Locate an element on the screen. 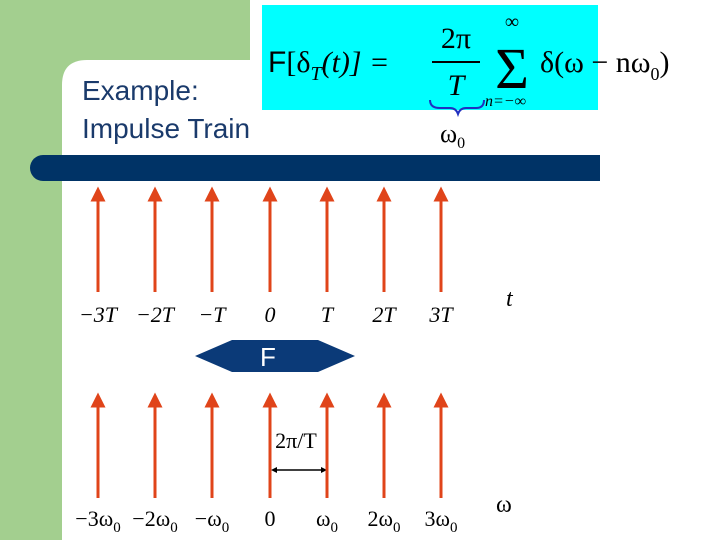 The width and height of the screenshot is (720, 540). lhs-arg: (t)] = is located at coordinates (356, 62).